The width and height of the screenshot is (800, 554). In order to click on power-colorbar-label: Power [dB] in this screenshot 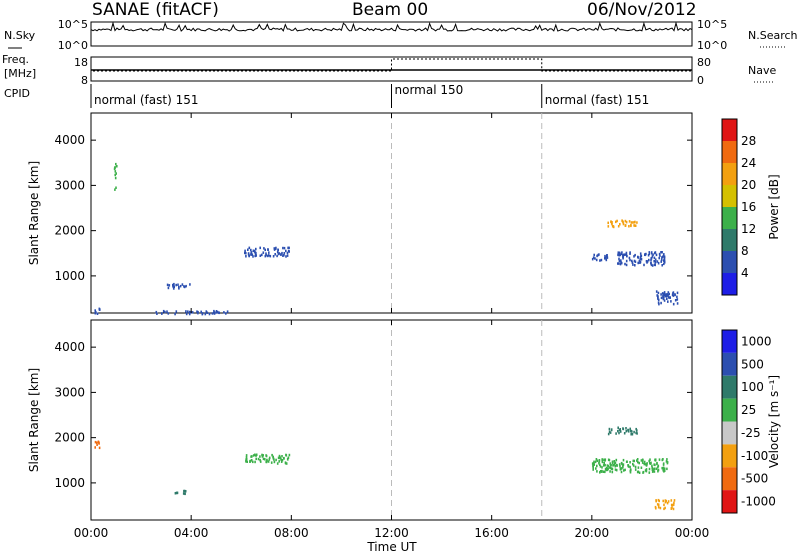, I will do `click(774, 206)`.